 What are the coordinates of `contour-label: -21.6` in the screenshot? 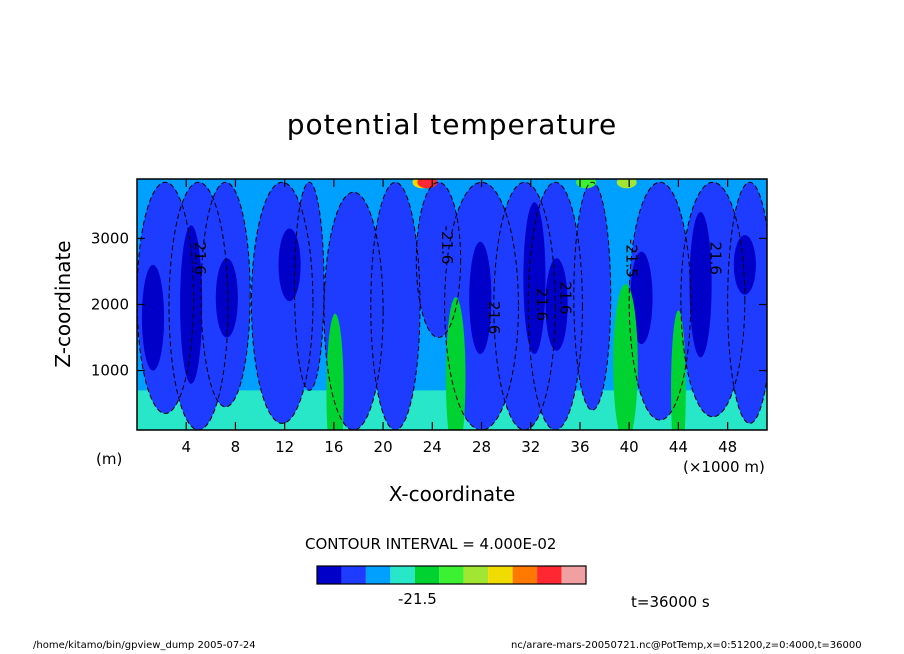 It's located at (447, 245).